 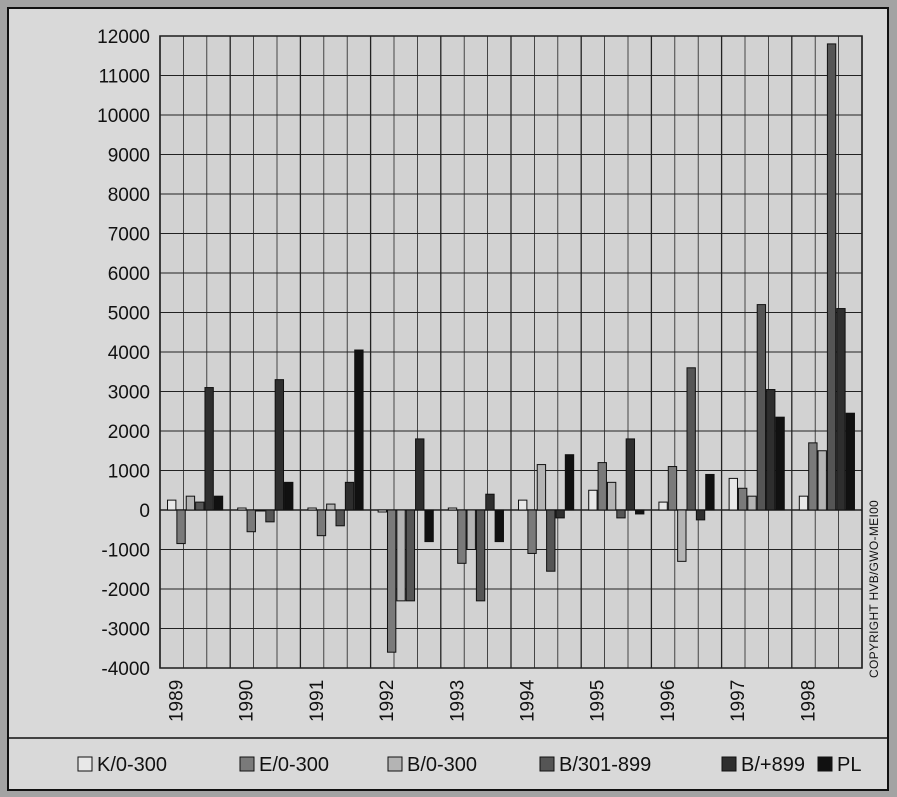 What do you see at coordinates (850, 461) in the screenshot?
I see `bar-pl-1998` at bounding box center [850, 461].